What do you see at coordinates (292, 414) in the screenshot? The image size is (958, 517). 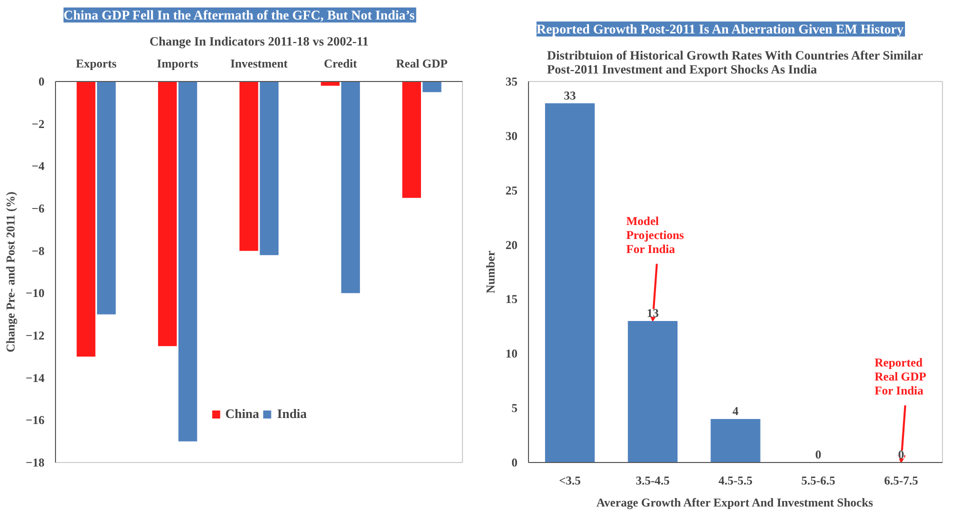 I see `legend-label: India` at bounding box center [292, 414].